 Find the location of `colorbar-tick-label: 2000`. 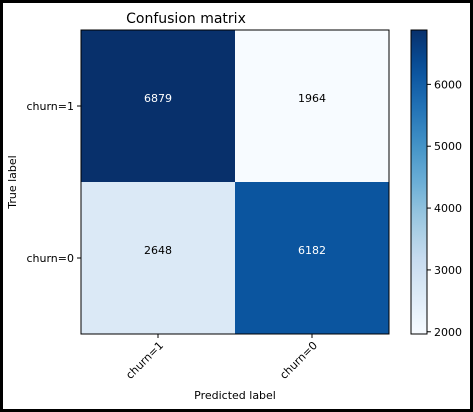

colorbar-tick-label: 2000 is located at coordinates (448, 332).